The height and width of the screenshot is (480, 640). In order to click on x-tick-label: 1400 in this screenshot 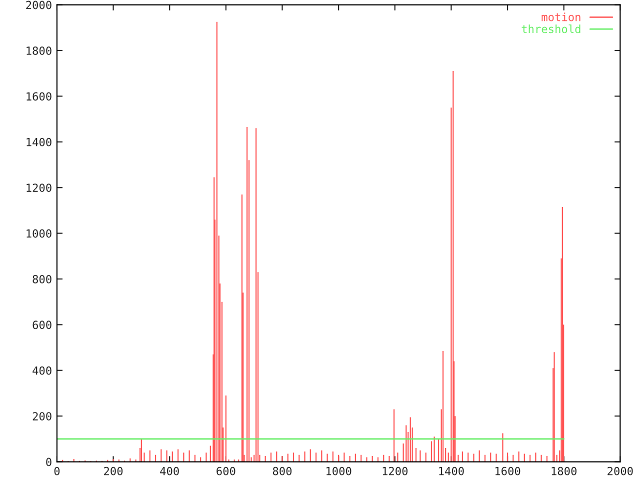, I will do `click(451, 471)`.